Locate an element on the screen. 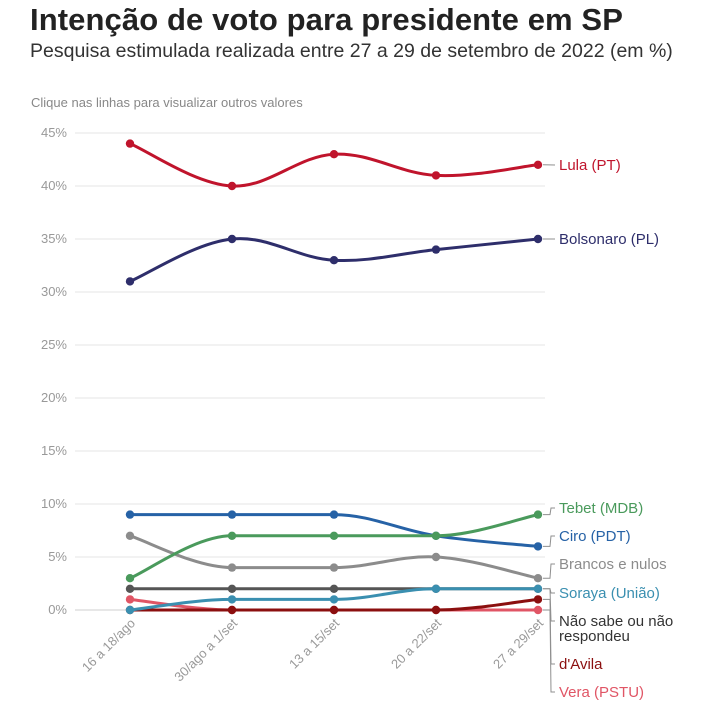 The height and width of the screenshot is (711, 726). x-tick-label: 20 a 22/set is located at coordinates (416, 643).